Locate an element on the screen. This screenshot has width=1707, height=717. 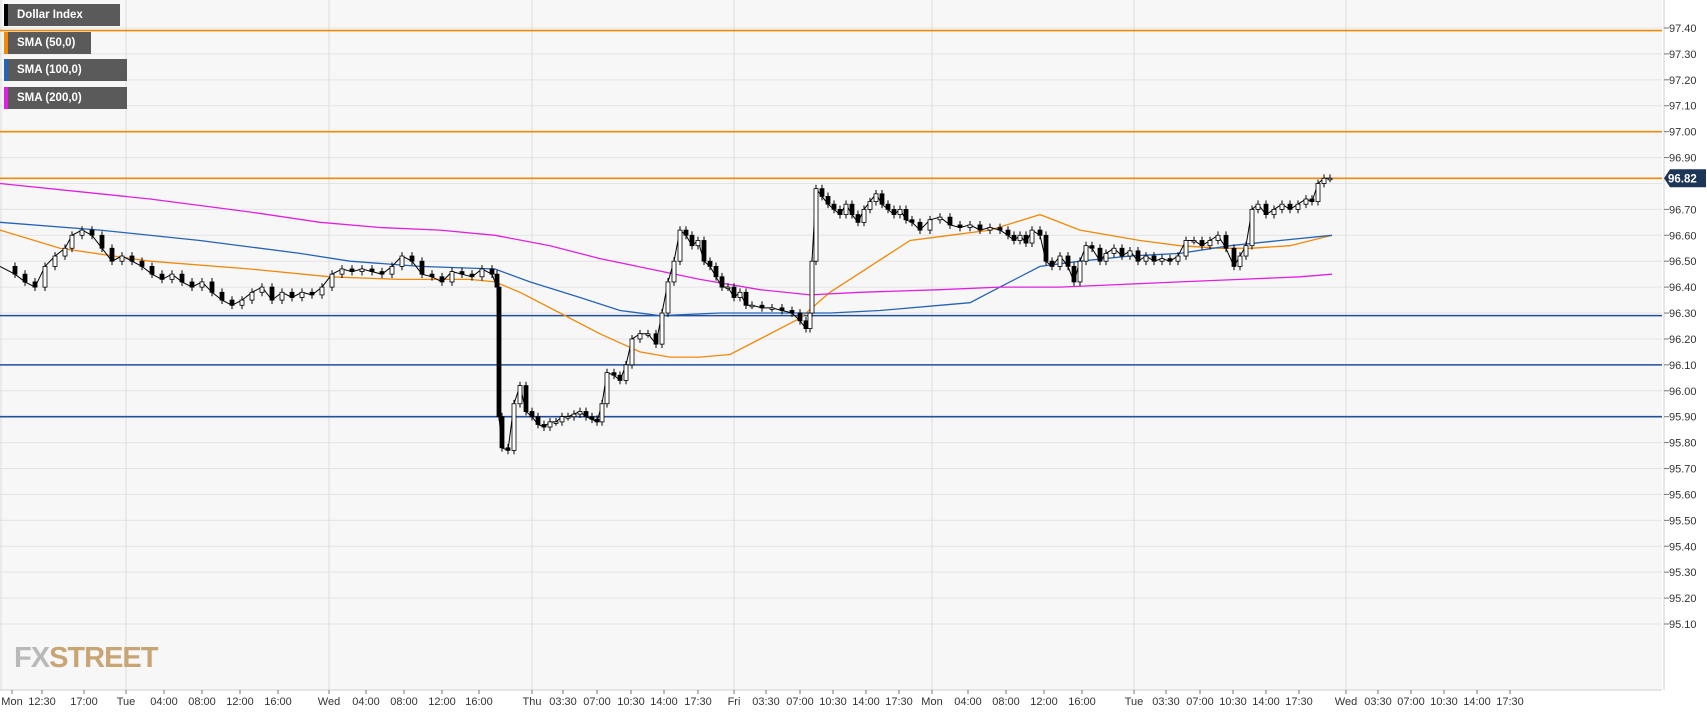
x-tick-label: 08:00 is located at coordinates (404, 702).